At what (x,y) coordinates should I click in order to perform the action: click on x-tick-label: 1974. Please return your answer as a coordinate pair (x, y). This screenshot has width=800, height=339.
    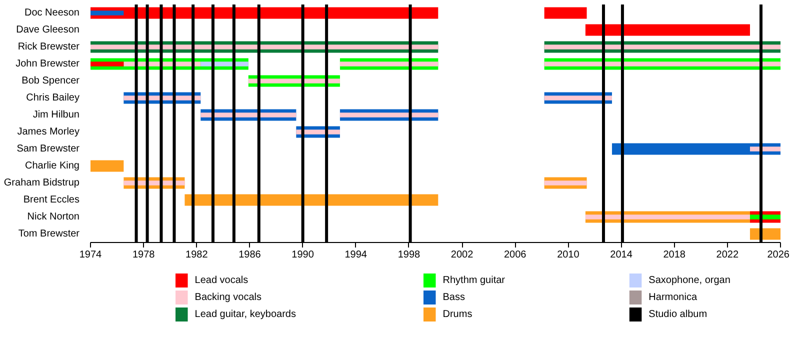
    Looking at the image, I should click on (90, 255).